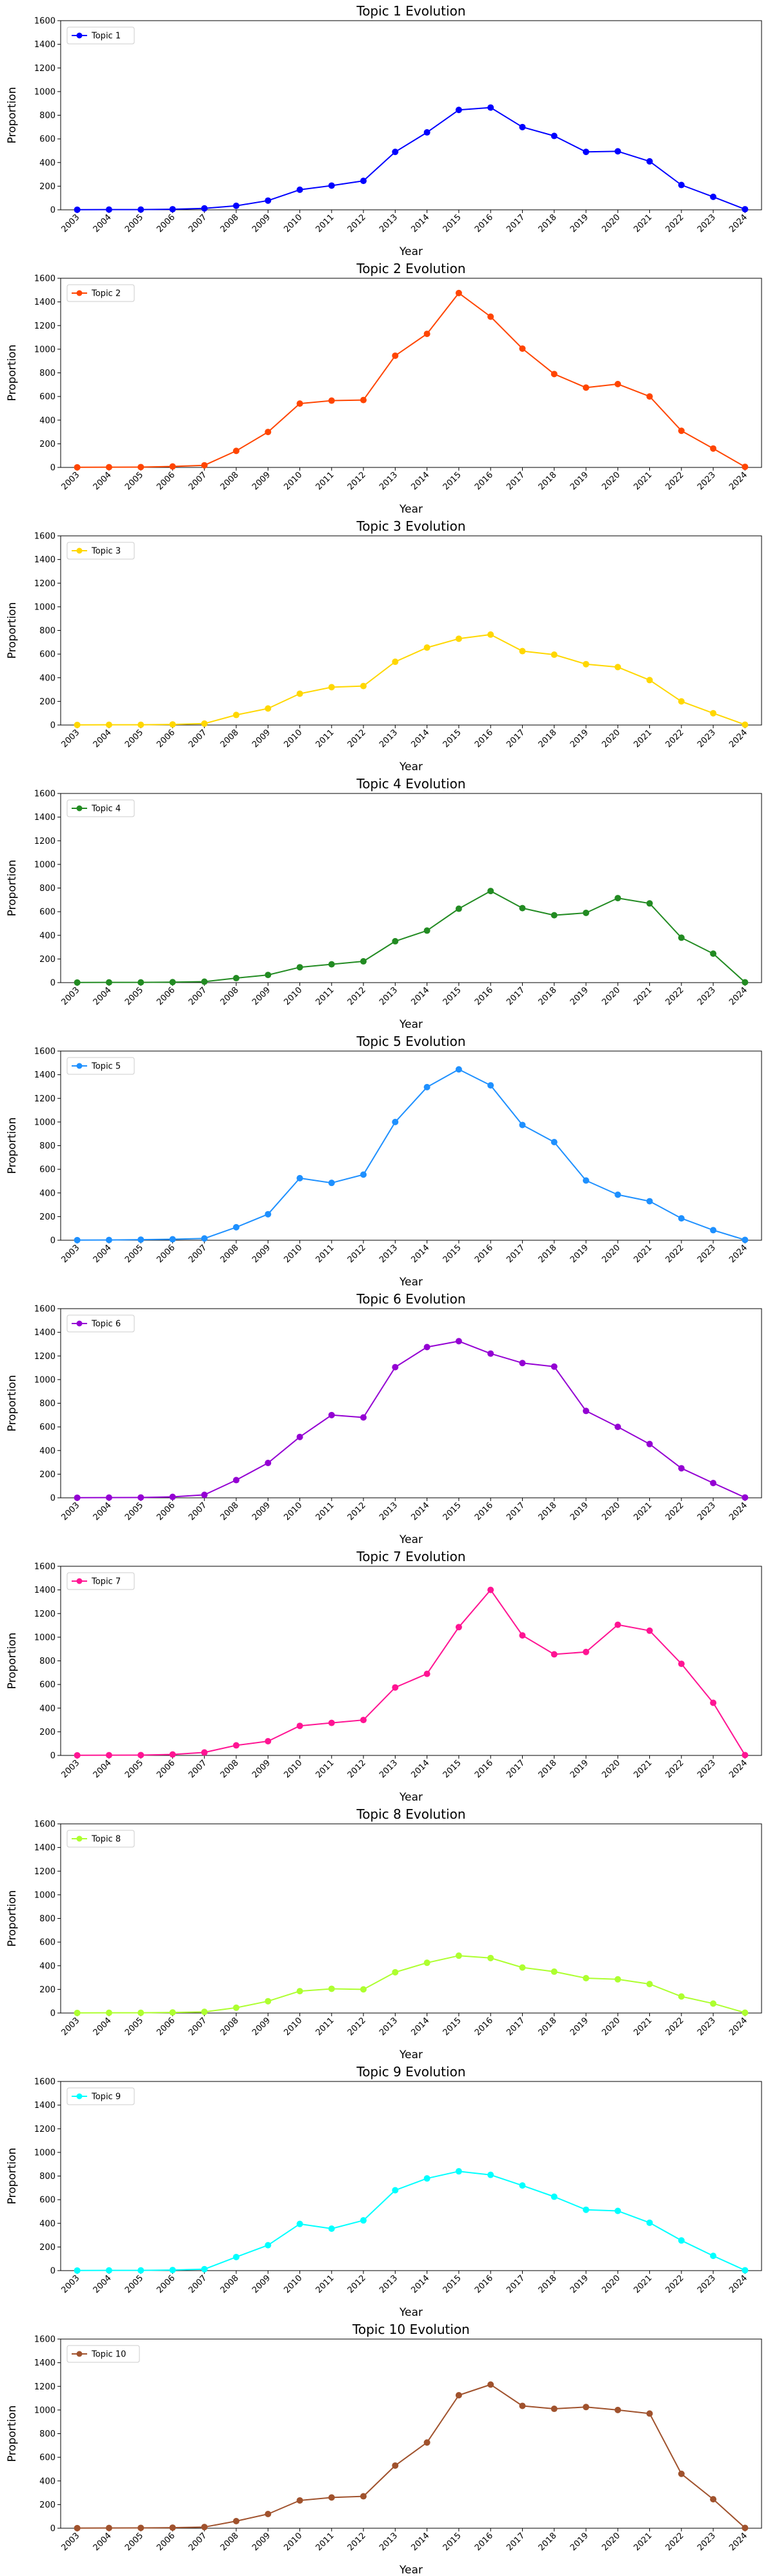  What do you see at coordinates (261, 996) in the screenshot?
I see `x-tick-label: 2009` at bounding box center [261, 996].